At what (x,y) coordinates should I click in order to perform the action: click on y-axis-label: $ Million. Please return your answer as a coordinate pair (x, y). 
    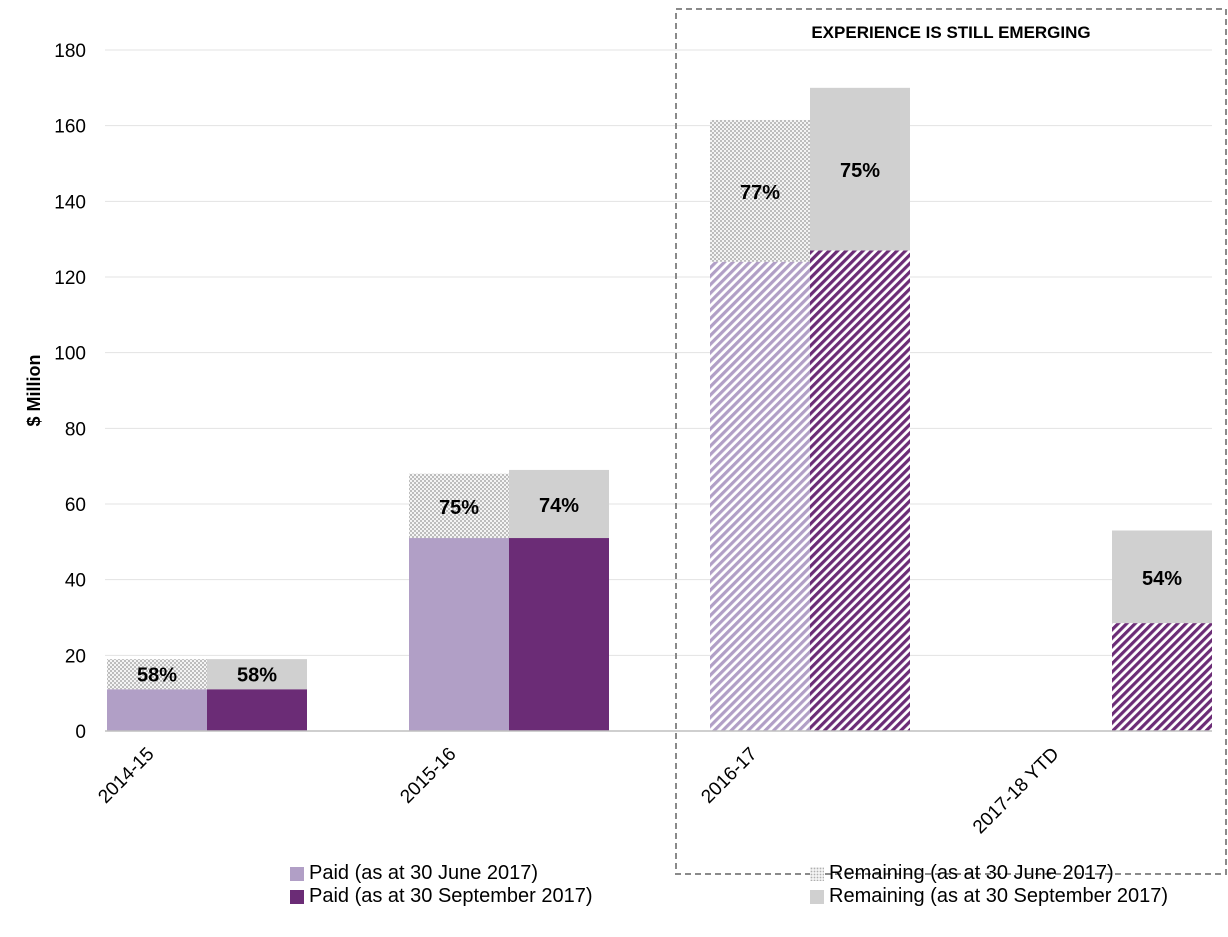
    Looking at the image, I should click on (34, 391).